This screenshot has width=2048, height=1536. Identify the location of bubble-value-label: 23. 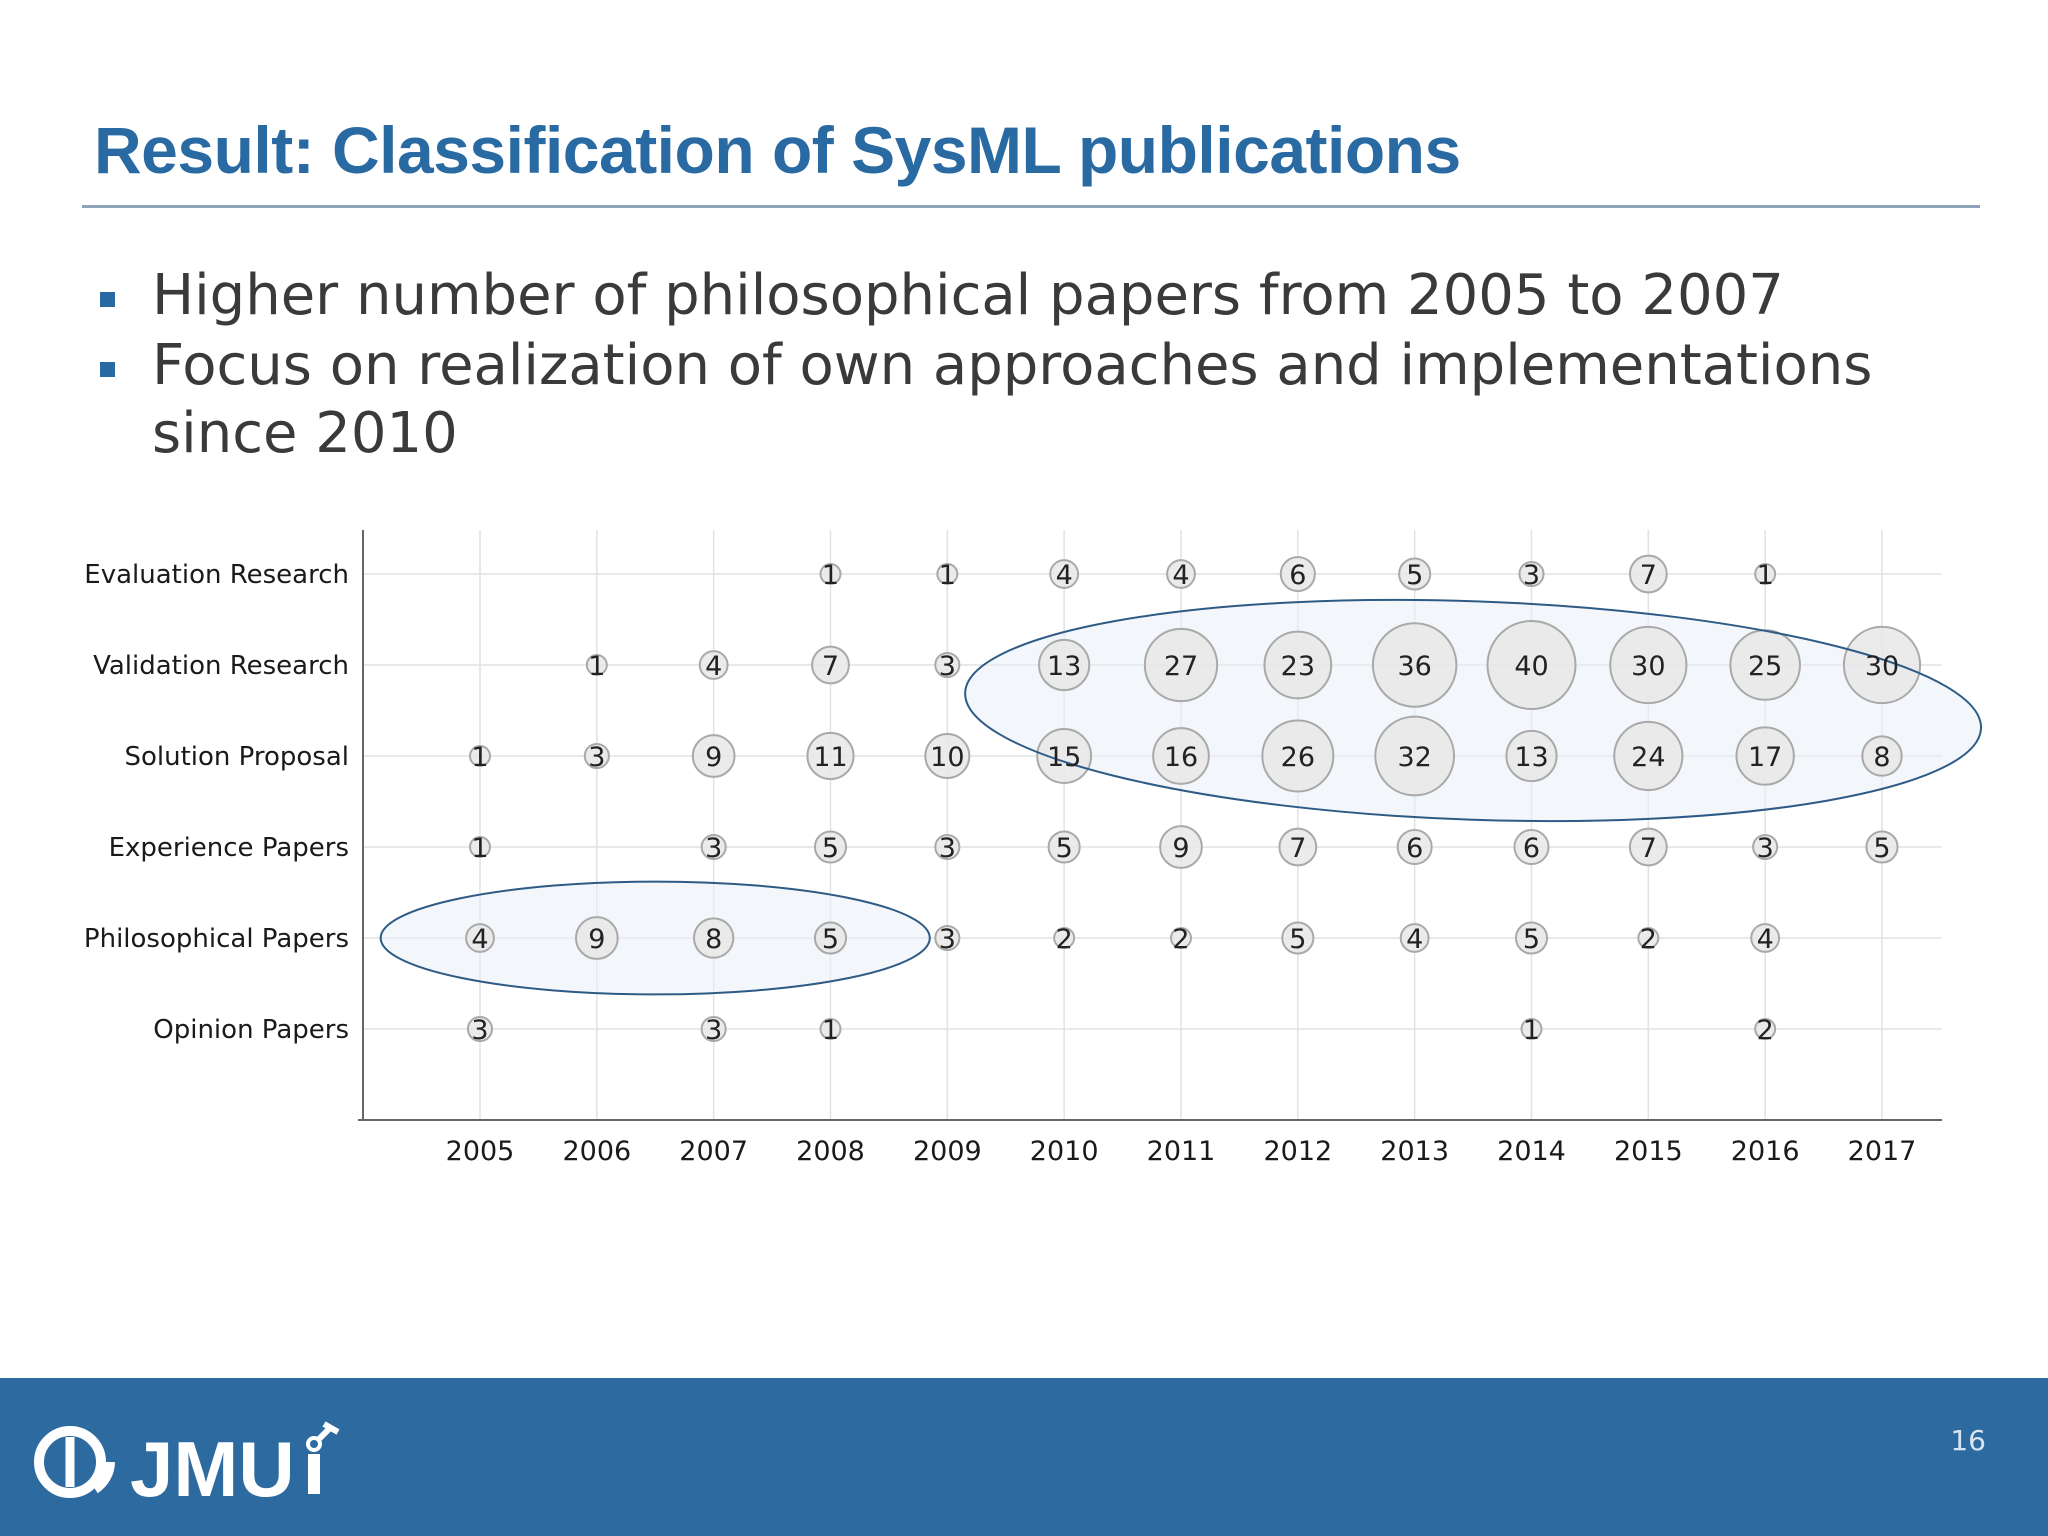
(1298, 666).